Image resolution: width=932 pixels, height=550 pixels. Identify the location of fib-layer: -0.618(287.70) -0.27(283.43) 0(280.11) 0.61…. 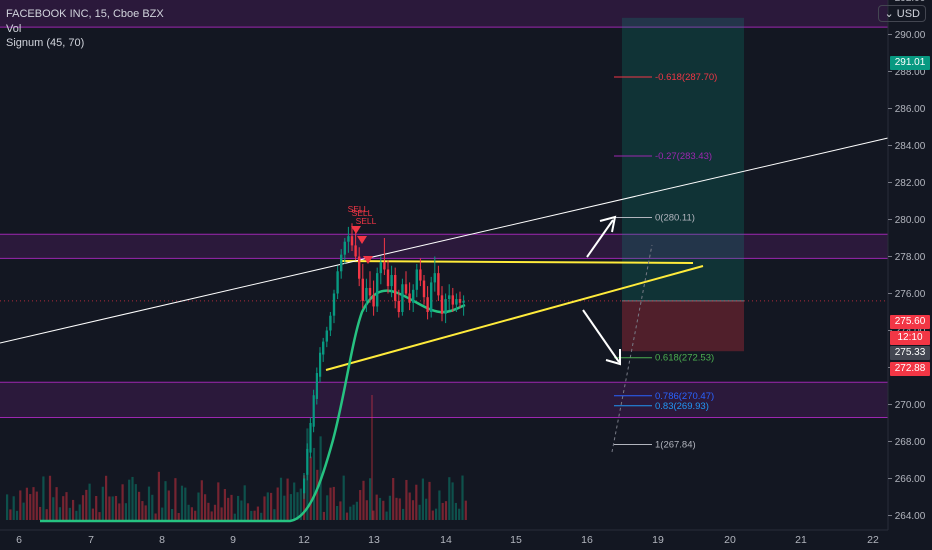
(664, 262).